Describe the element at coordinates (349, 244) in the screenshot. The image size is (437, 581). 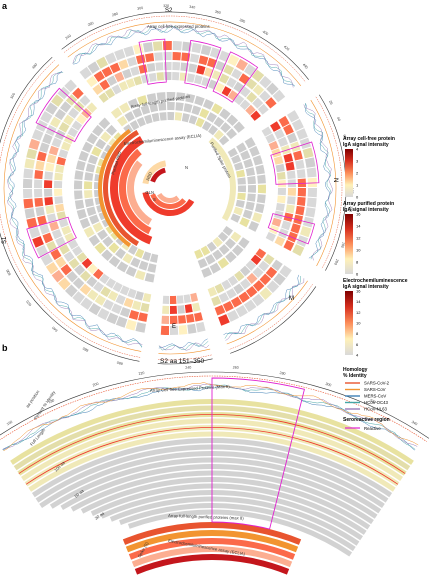
I see `legend-purified-bar` at that location.